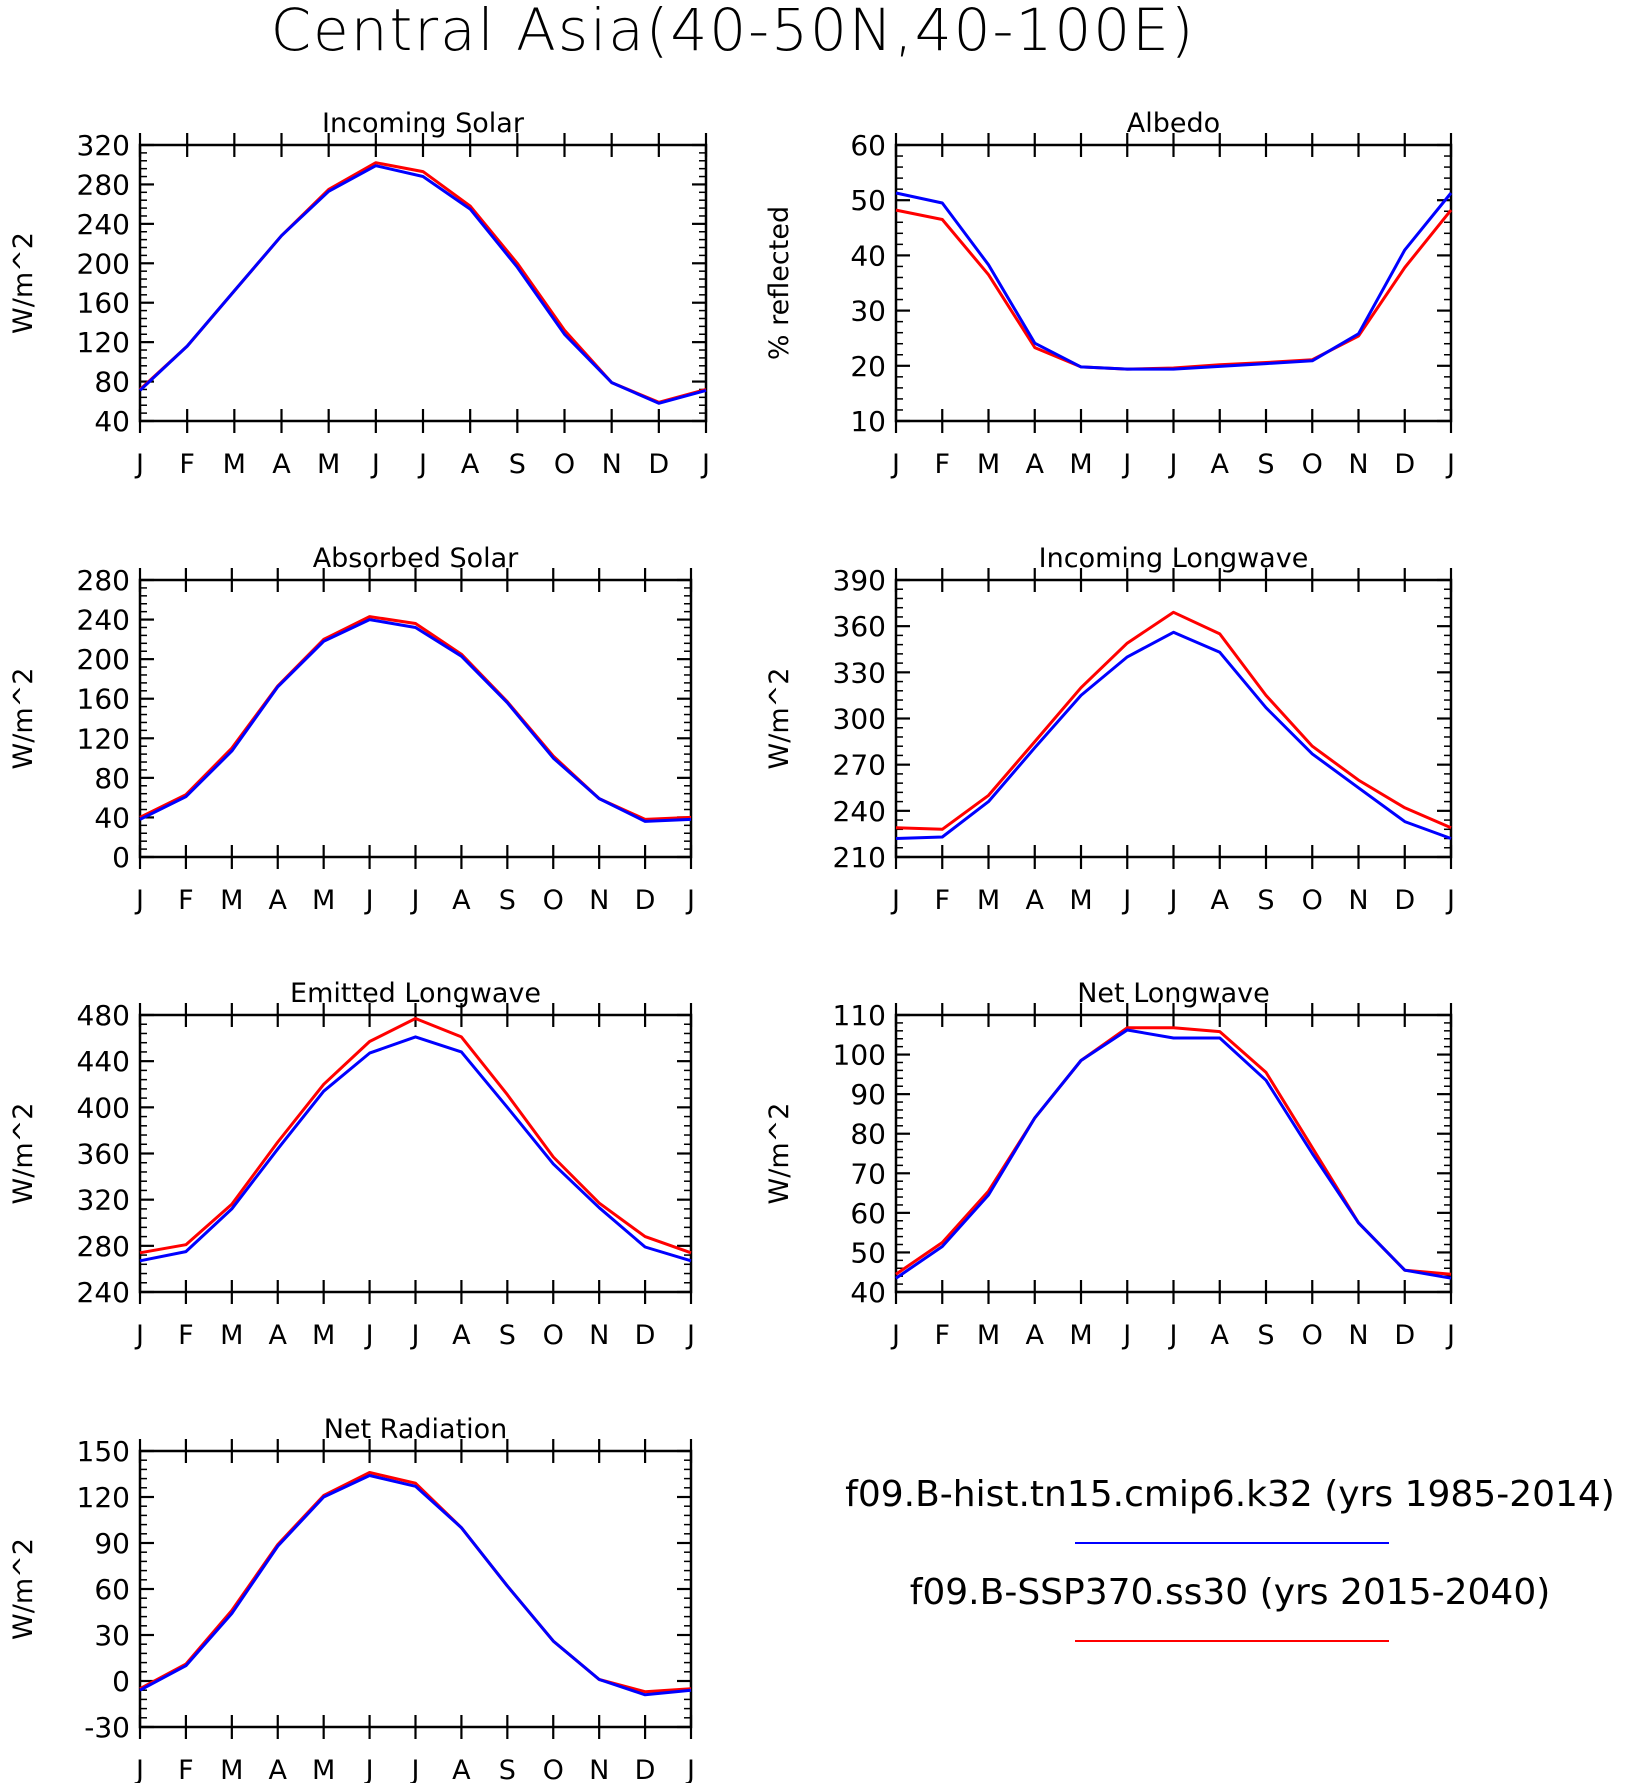 Image resolution: width=1643 pixels, height=1783 pixels. Describe the element at coordinates (107, 1727) in the screenshot. I see `y-tick-label: -30` at that location.